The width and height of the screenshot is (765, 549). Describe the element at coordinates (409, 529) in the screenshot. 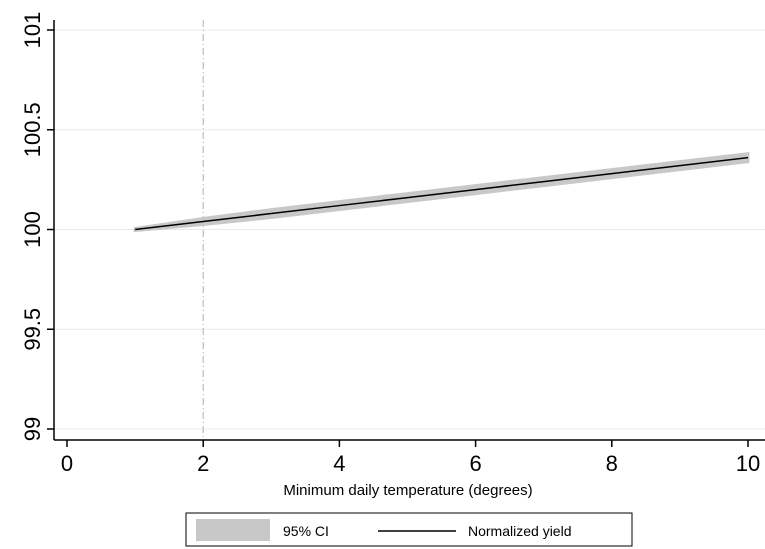

I see `legend: 95% CI Normalized yield` at that location.